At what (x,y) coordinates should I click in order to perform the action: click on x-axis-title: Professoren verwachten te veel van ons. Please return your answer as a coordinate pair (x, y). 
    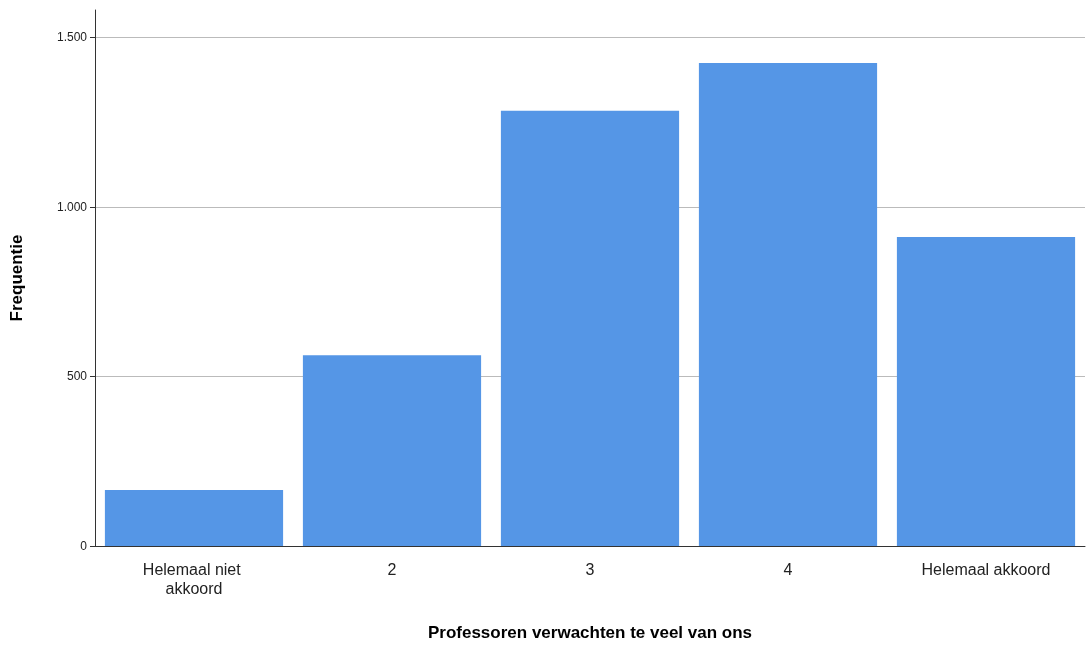
    Looking at the image, I should click on (590, 632).